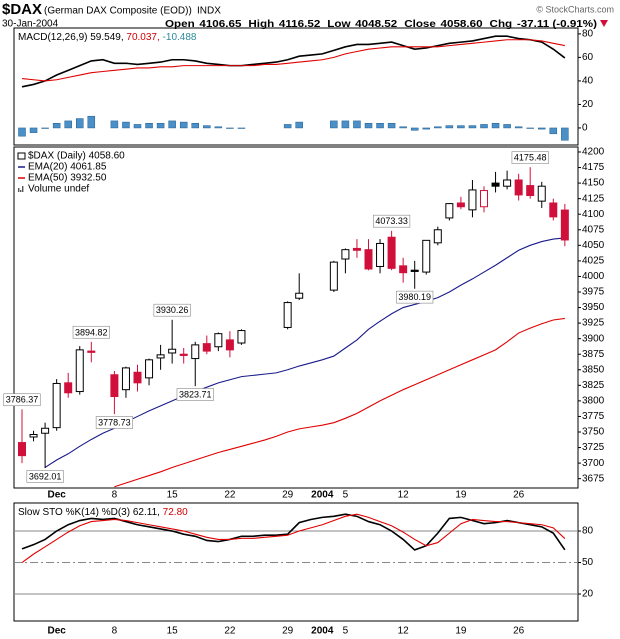  I want to click on quote-label: Open, so click(180, 24).